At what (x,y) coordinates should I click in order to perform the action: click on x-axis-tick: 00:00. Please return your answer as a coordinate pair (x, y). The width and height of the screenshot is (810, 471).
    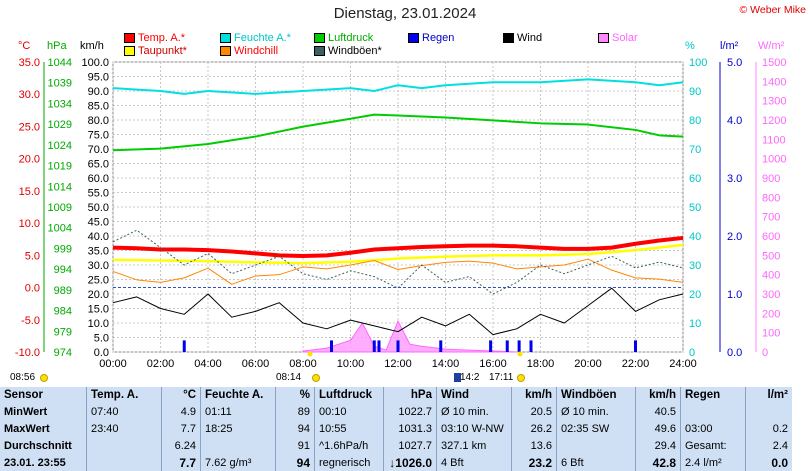
    Looking at the image, I should click on (113, 364).